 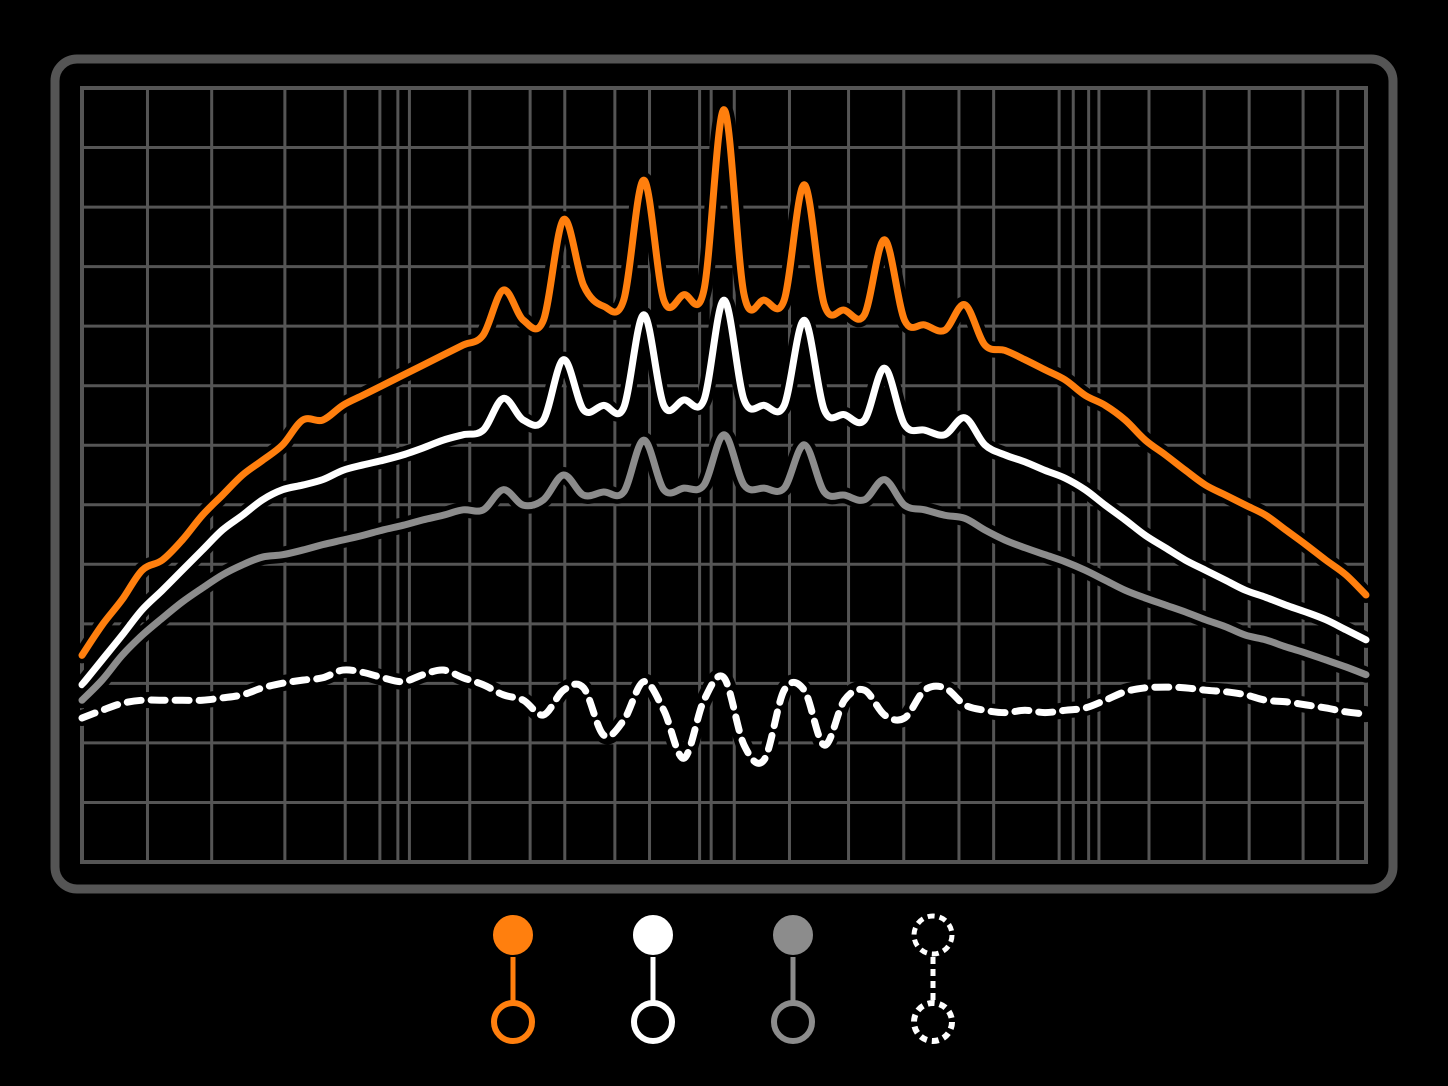 What do you see at coordinates (724, 716) in the screenshot?
I see `line` at bounding box center [724, 716].